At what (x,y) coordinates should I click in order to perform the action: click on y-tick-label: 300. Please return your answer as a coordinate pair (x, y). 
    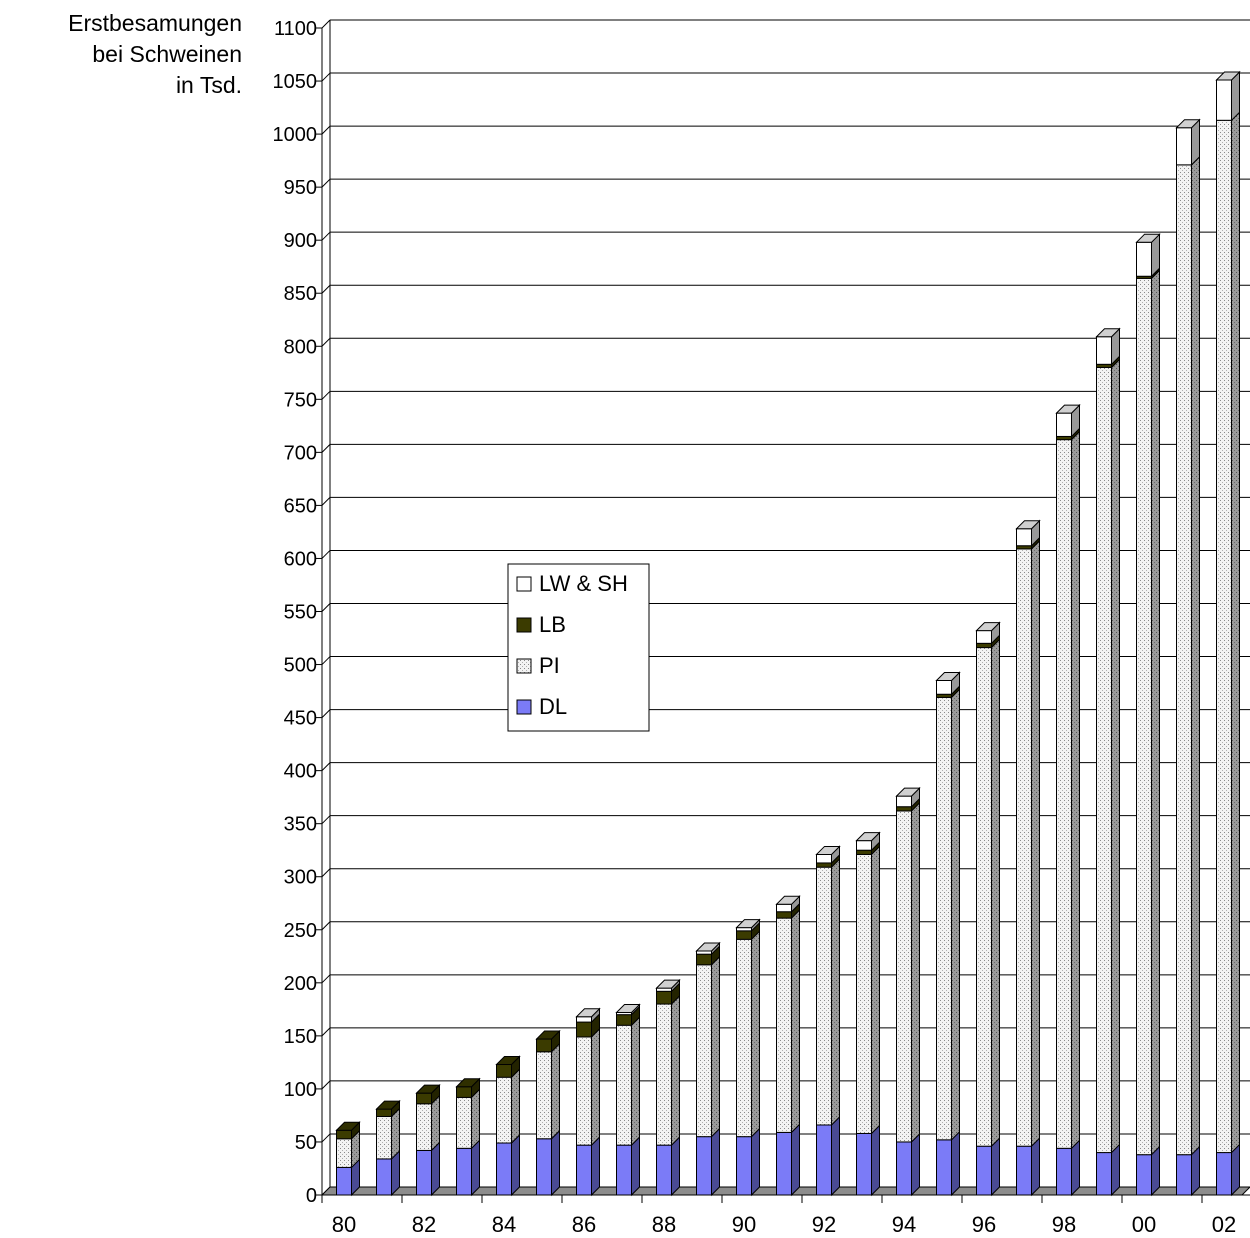
    Looking at the image, I should click on (300, 878).